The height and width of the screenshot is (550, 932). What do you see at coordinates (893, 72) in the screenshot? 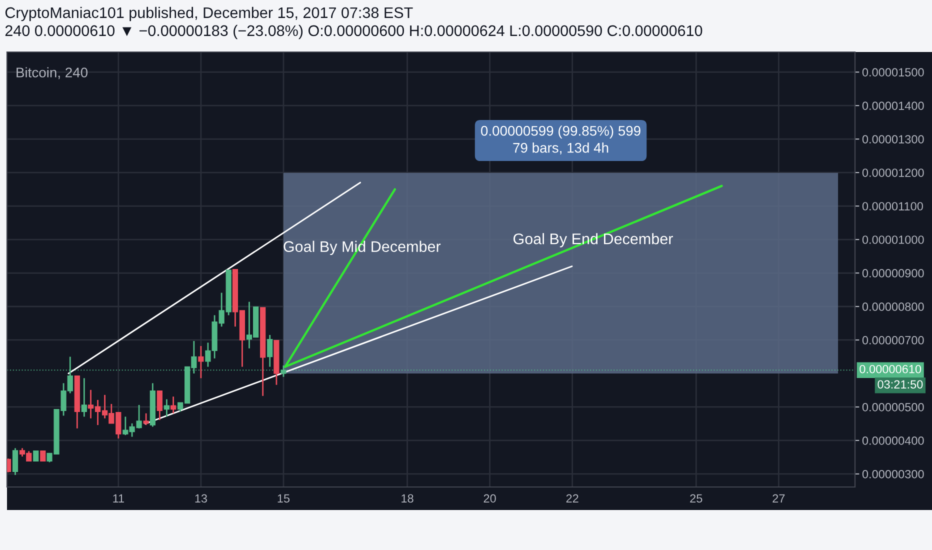
I see `y-tick-label: 0.00001500` at bounding box center [893, 72].